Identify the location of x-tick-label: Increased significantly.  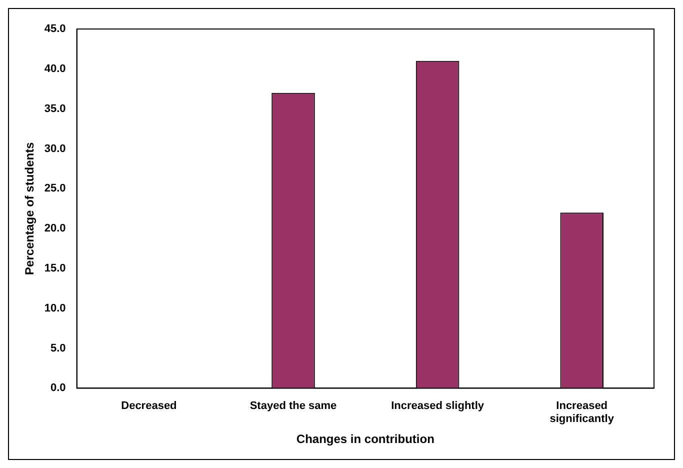
(582, 413).